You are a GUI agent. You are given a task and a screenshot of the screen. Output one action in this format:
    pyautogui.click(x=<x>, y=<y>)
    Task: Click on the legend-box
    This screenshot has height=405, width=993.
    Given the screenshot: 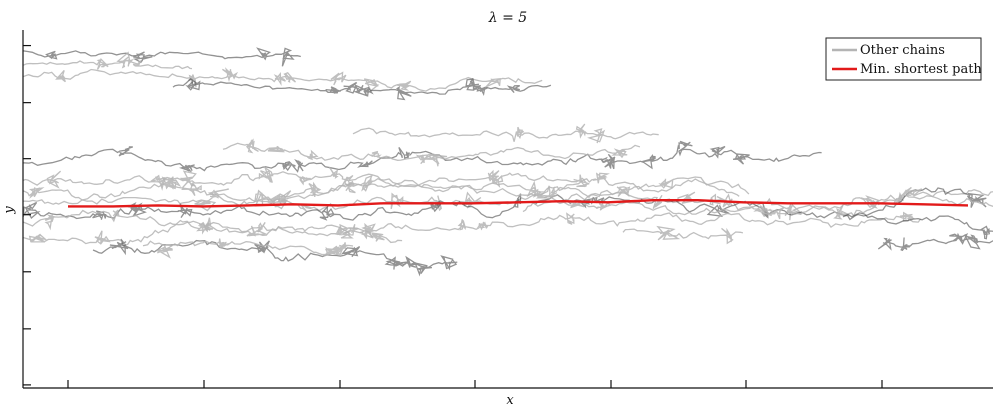 What is the action you would take?
    pyautogui.click(x=903, y=59)
    